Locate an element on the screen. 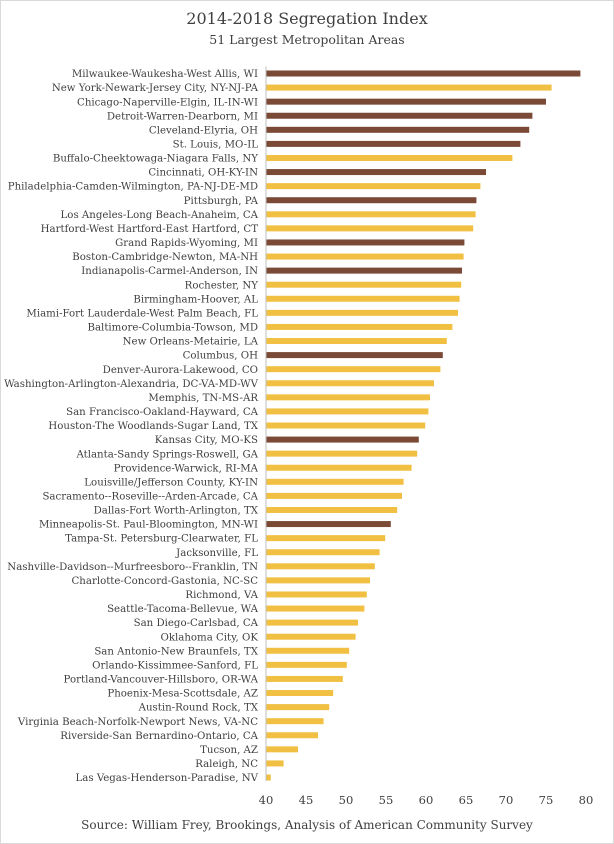  bar-cincinnati-oh-ky-in is located at coordinates (376, 172).